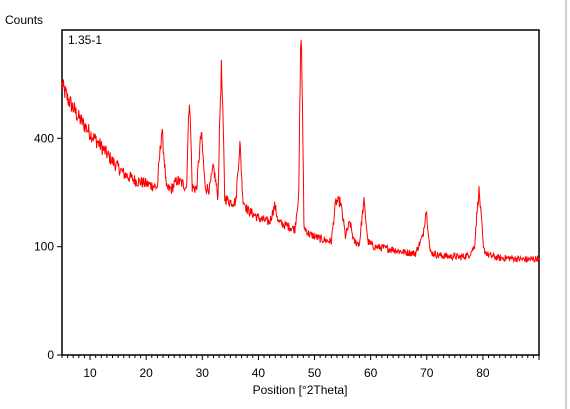 The height and width of the screenshot is (409, 570). Describe the element at coordinates (483, 373) in the screenshot. I see `x-tick-label: 80` at that location.